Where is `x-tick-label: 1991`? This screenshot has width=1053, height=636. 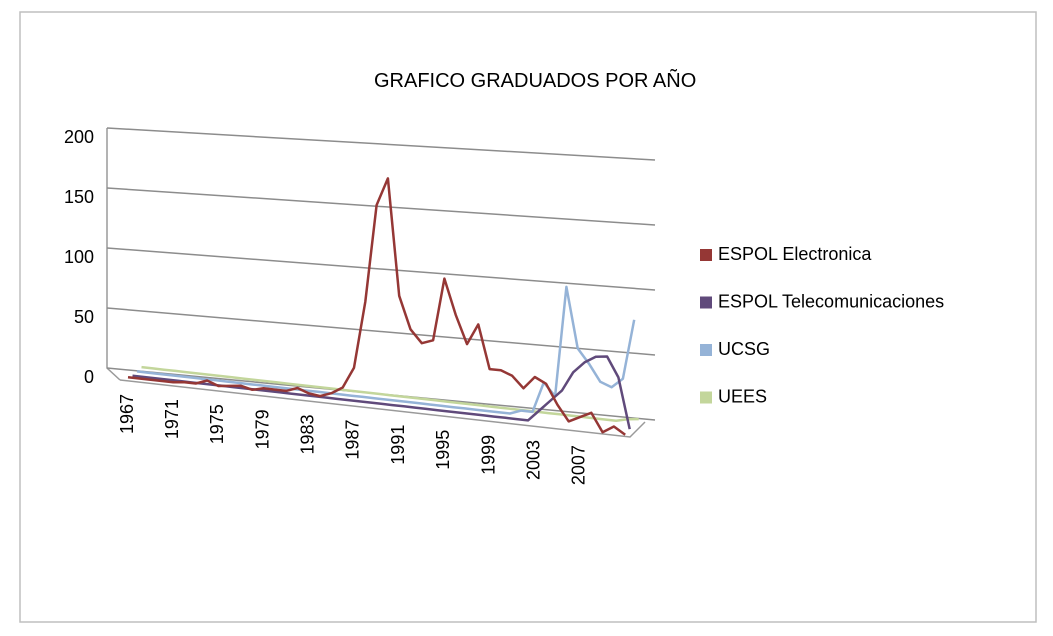 x-tick-label: 1991 is located at coordinates (398, 445).